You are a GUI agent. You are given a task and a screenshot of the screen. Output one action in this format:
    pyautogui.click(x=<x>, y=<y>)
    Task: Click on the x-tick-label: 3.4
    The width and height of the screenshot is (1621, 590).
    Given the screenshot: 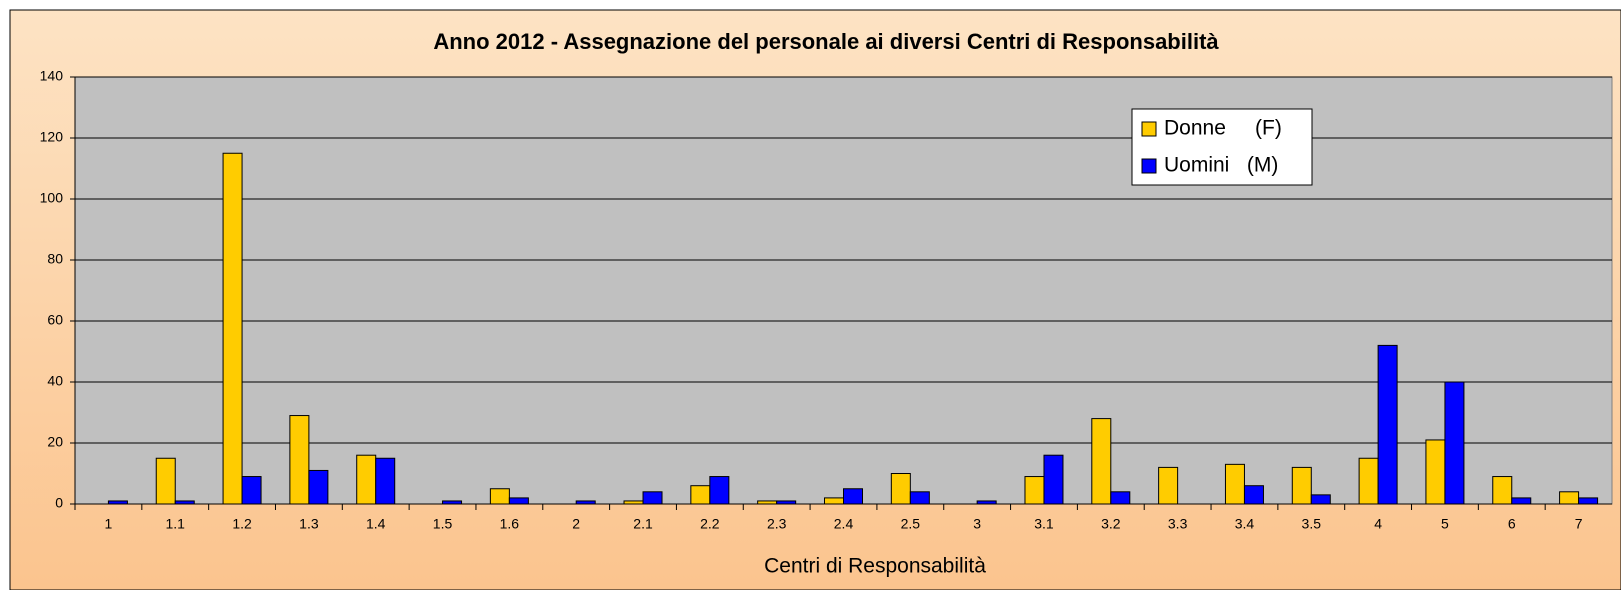 What is the action you would take?
    pyautogui.click(x=1245, y=524)
    